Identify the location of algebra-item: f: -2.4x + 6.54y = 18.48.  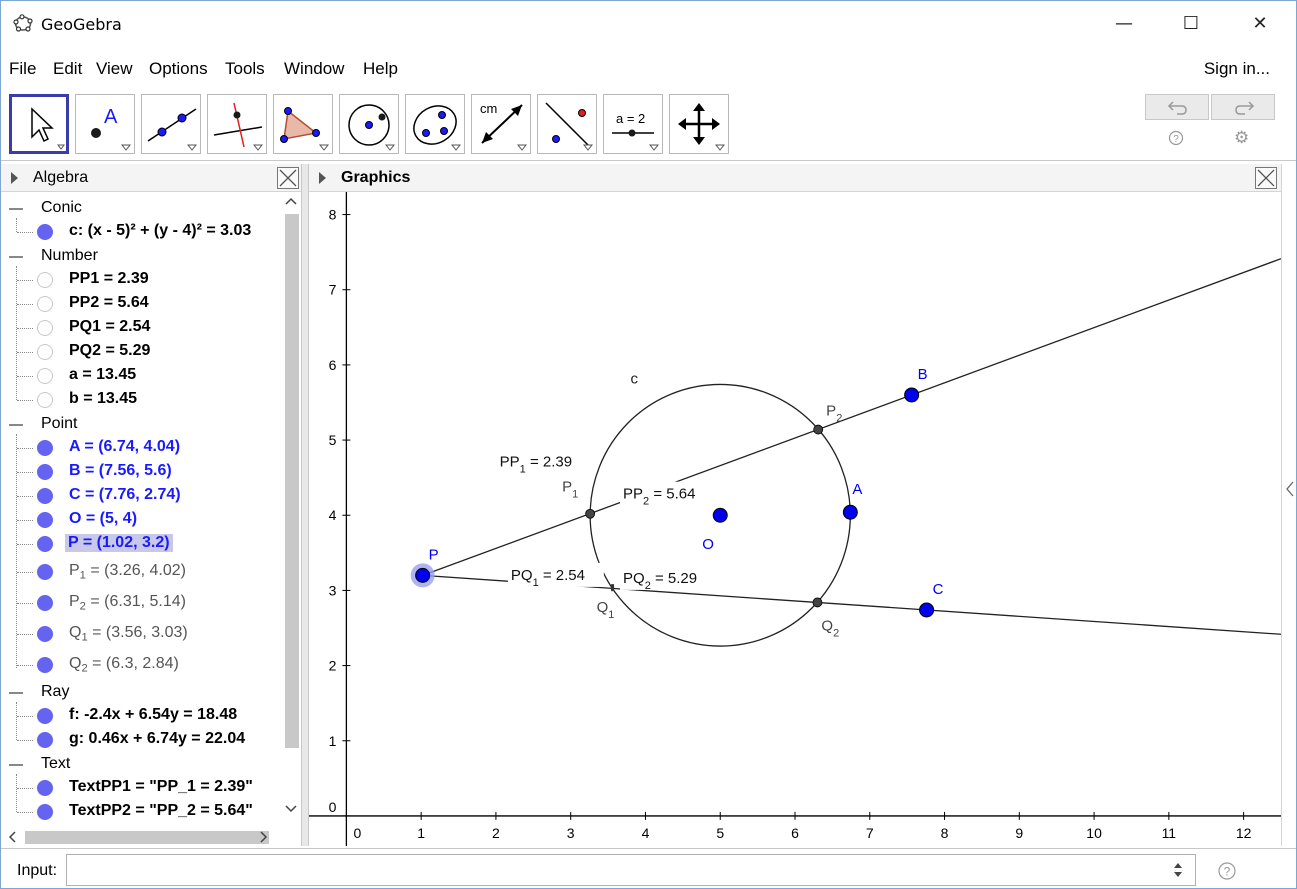
(141, 716).